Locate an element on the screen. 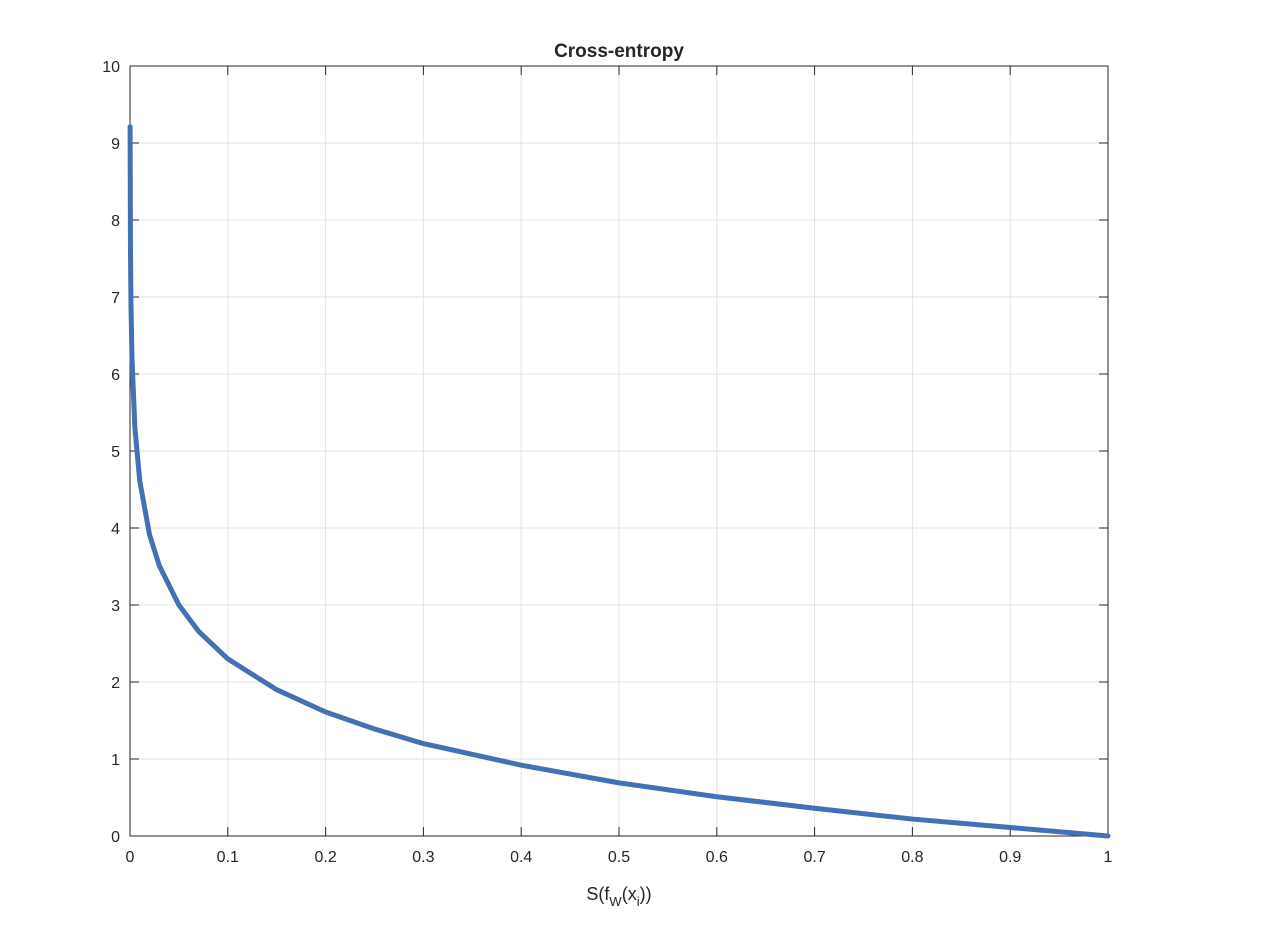  y-tick-label: 10 is located at coordinates (111, 67).